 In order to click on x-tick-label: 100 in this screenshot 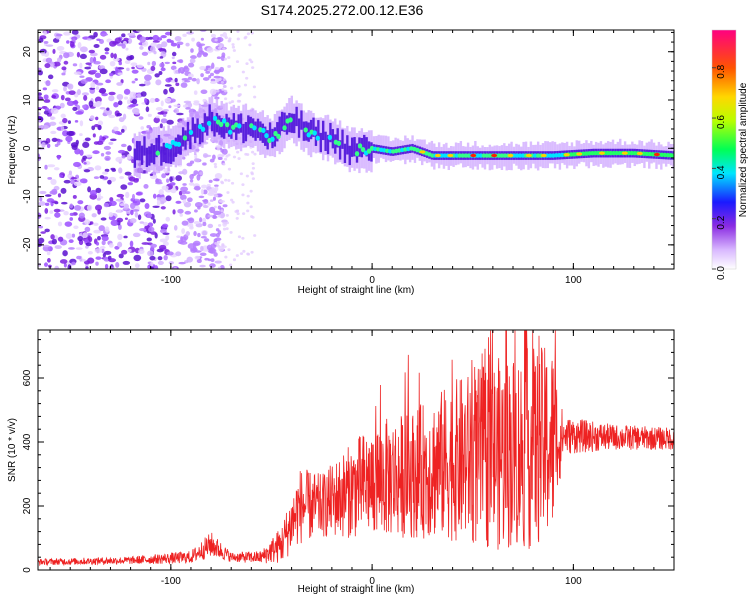, I will do `click(573, 280)`.